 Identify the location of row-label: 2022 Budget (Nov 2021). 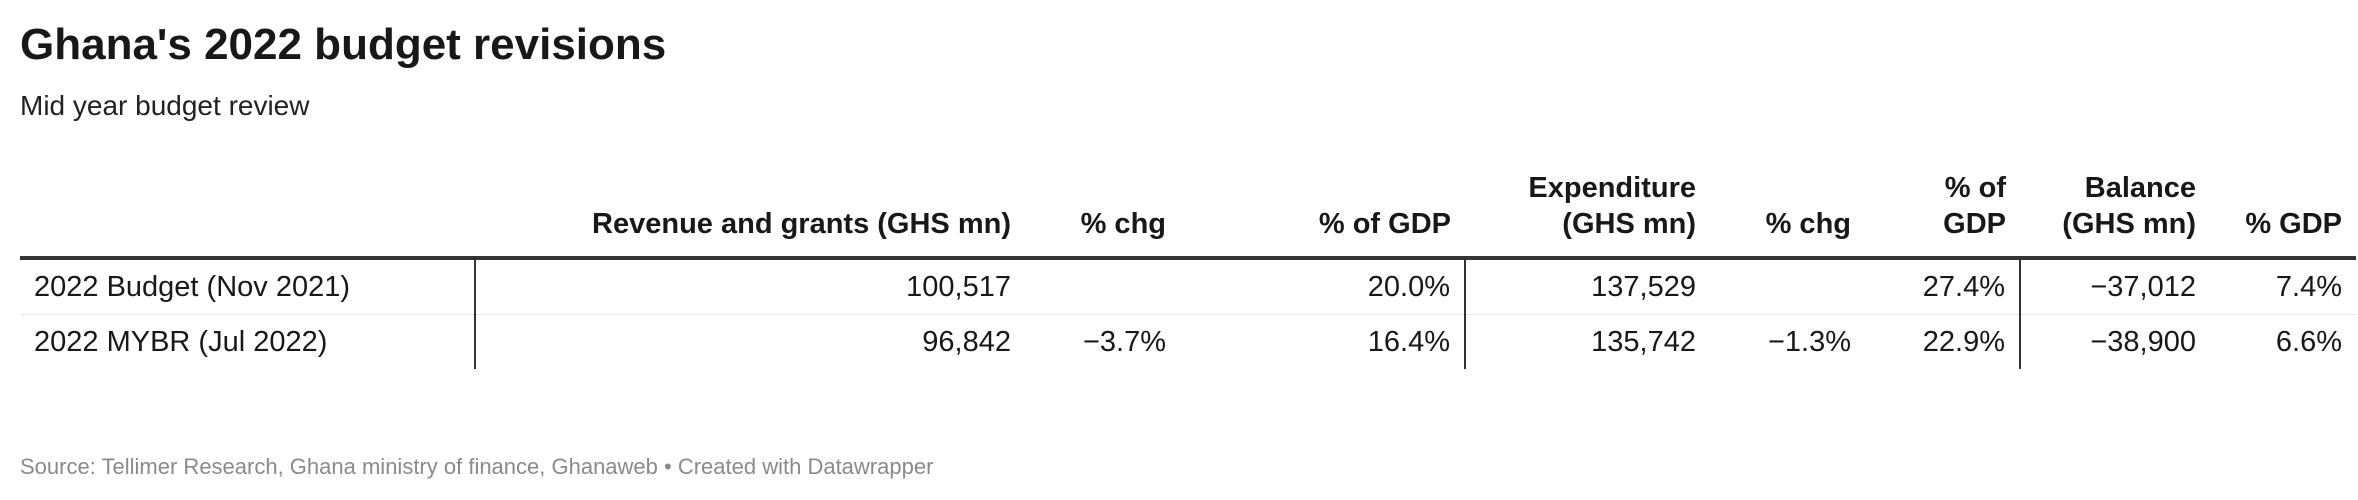
(247, 286).